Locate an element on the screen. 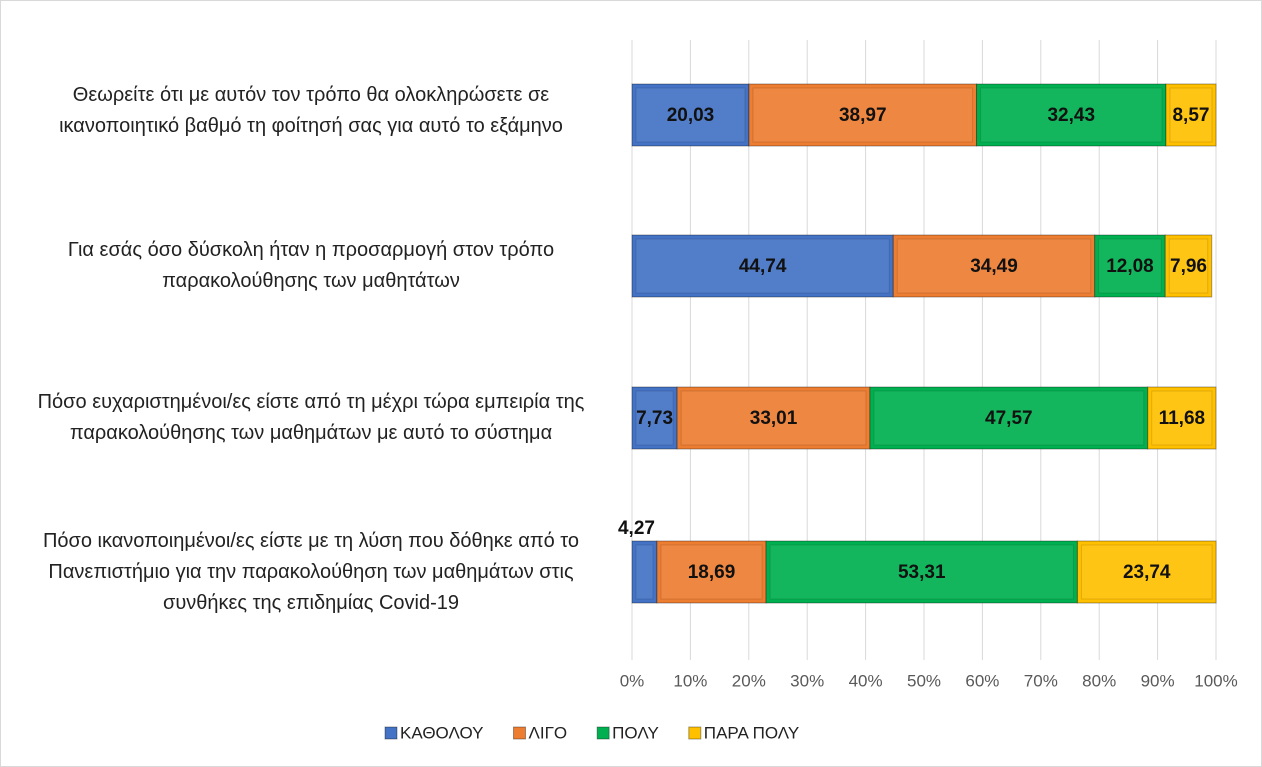 The width and height of the screenshot is (1262, 767). data-label: 11,68 is located at coordinates (1182, 418).